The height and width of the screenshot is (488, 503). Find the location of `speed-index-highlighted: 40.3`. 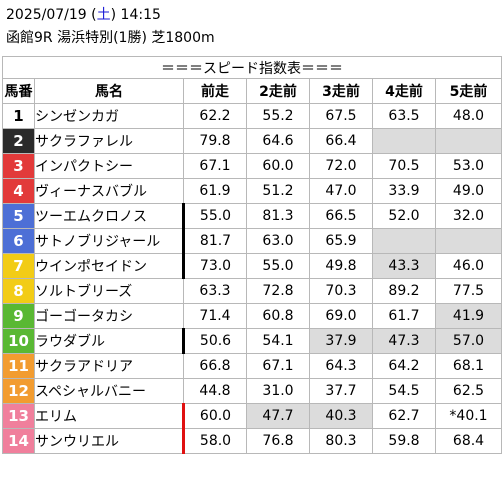

speed-index-highlighted: 40.3 is located at coordinates (341, 416).